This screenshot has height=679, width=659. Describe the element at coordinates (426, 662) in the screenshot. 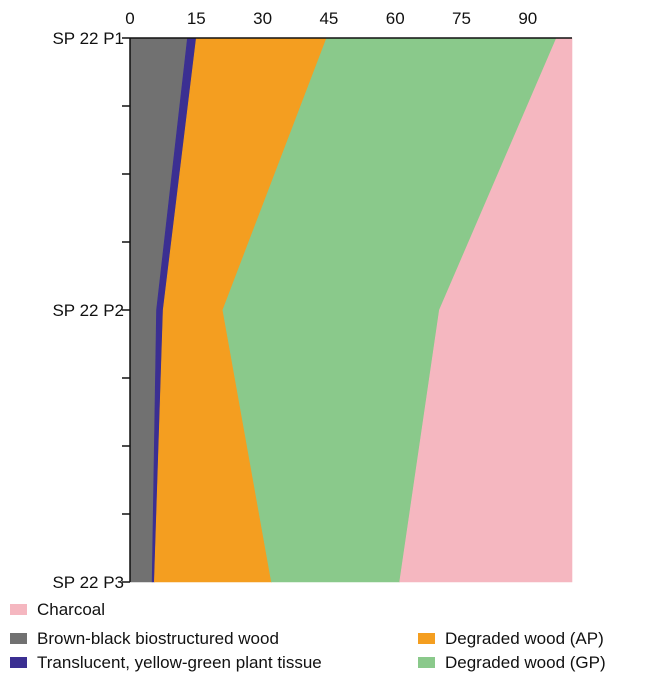

I see `degraded-gp-swatch` at that location.